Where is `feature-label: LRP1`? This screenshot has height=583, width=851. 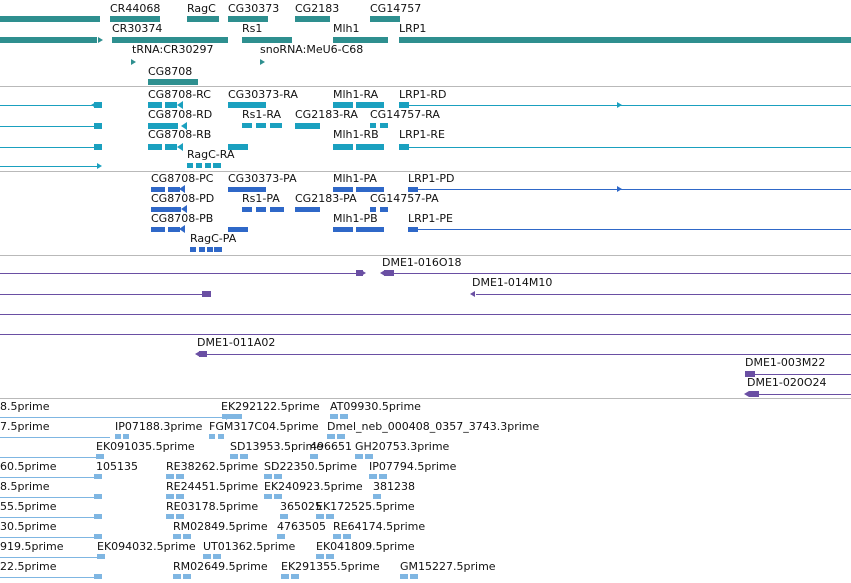 feature-label: LRP1 is located at coordinates (413, 28).